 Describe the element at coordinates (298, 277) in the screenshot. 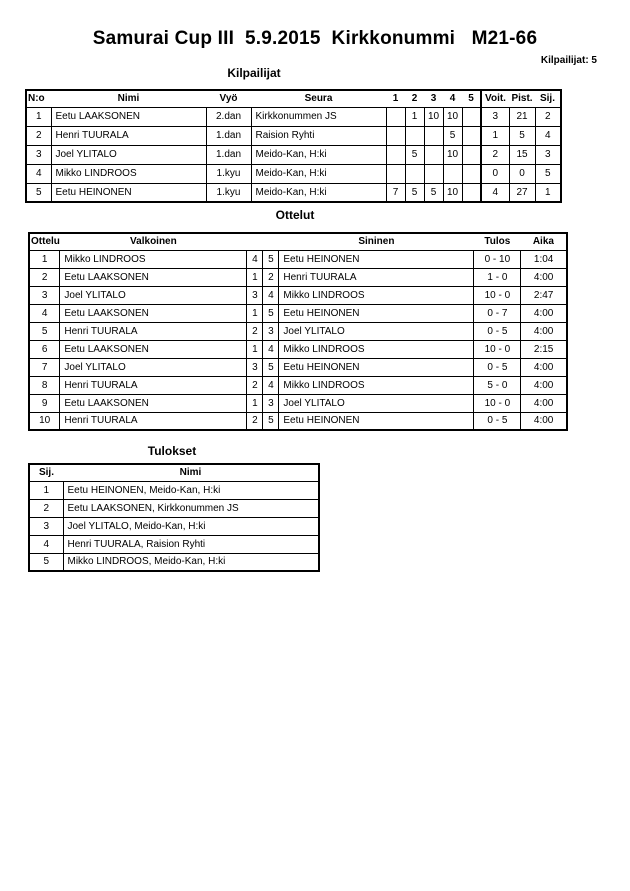

I see `match-row: 2 Eetu LAAKSONEN 1 2 Henri TUURALA 1 - 0 4:00` at that location.